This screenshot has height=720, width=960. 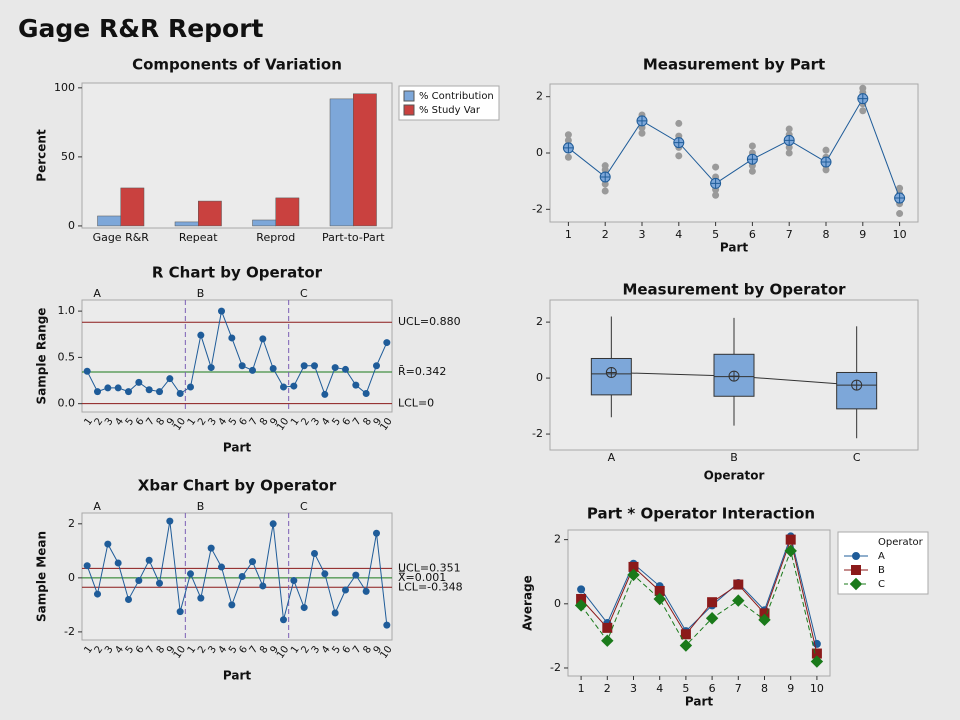 What do you see at coordinates (121, 237) in the screenshot?
I see `x-tick-label: Gage R&R` at bounding box center [121, 237].